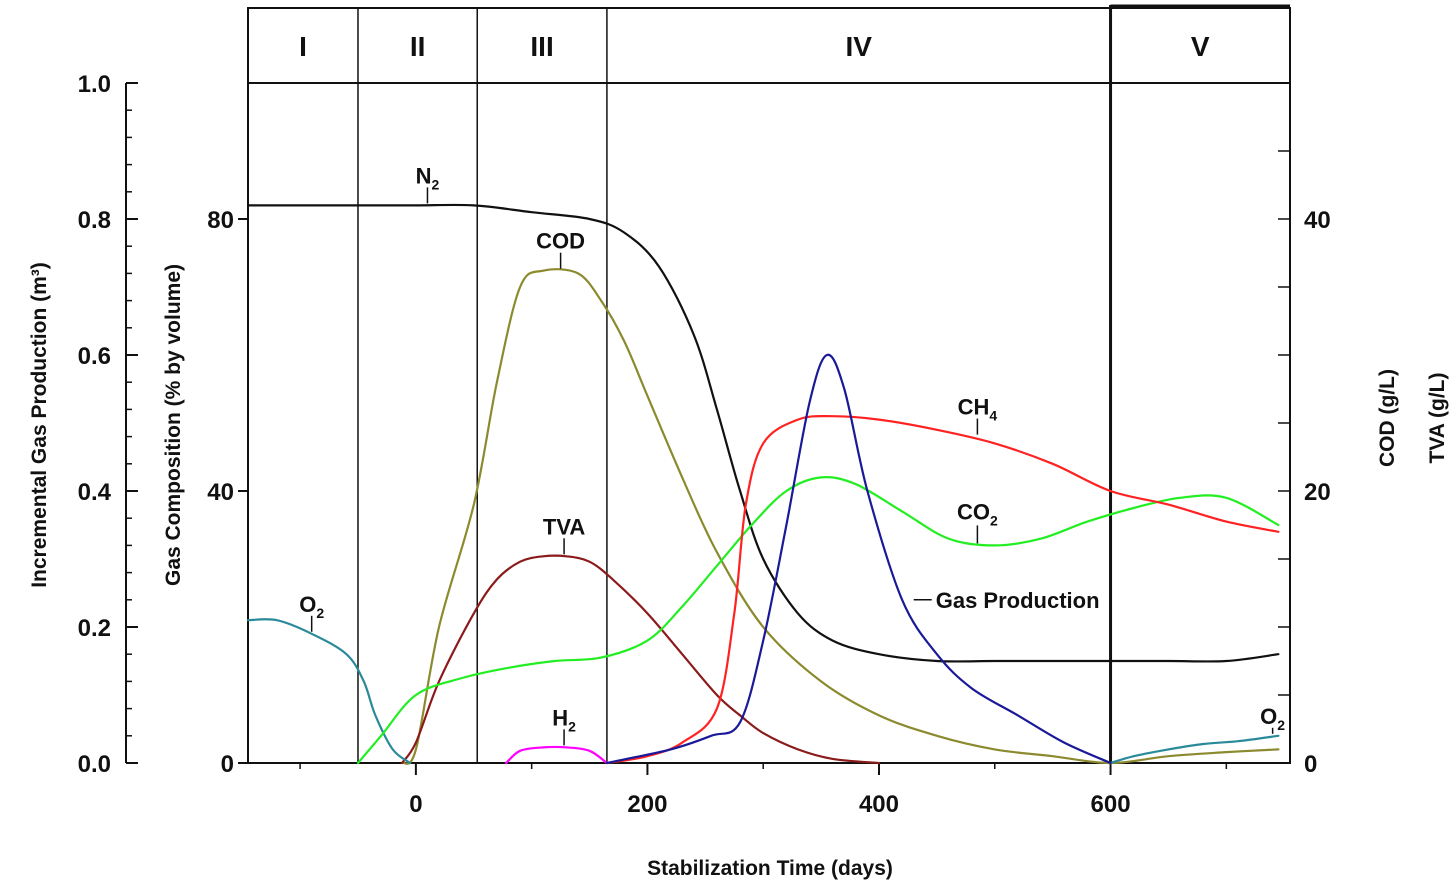 The height and width of the screenshot is (890, 1451). Describe the element at coordinates (879, 804) in the screenshot. I see `x-tick-label: 400` at that location.